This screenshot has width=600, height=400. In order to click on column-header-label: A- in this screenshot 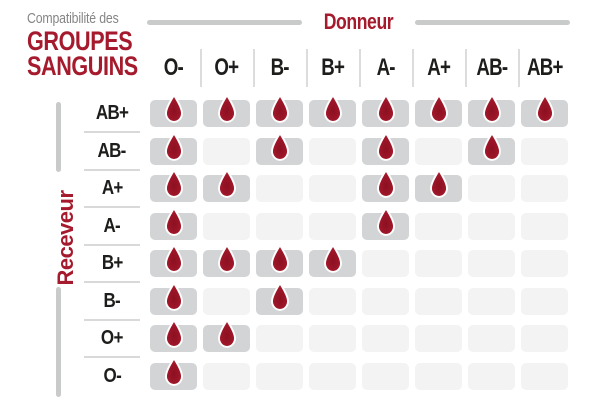, I will do `click(385, 67)`.